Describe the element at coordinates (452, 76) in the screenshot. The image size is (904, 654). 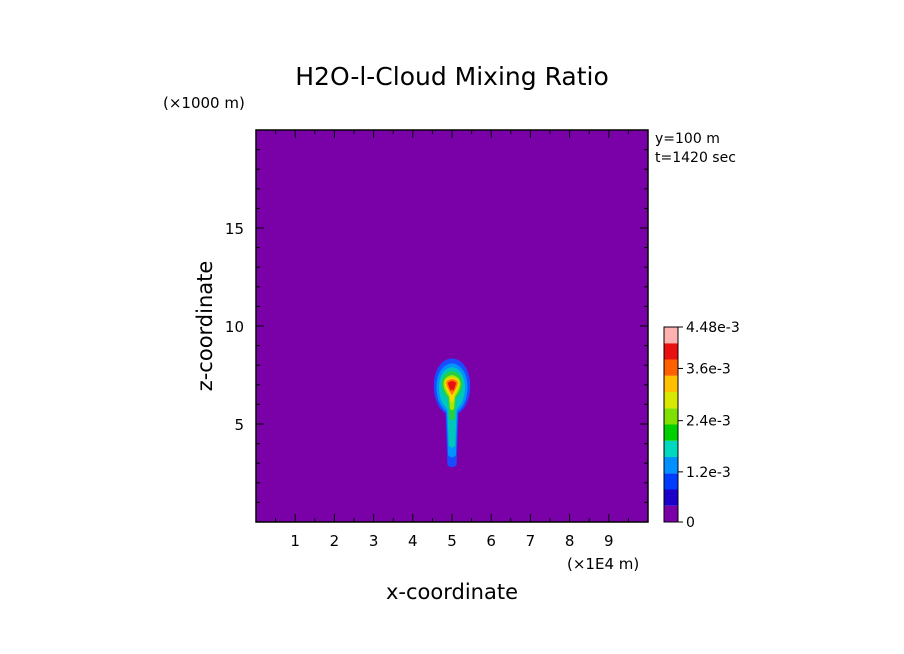
I see `chart-title: H2O-l-Cloud Mixing Ratio` at that location.